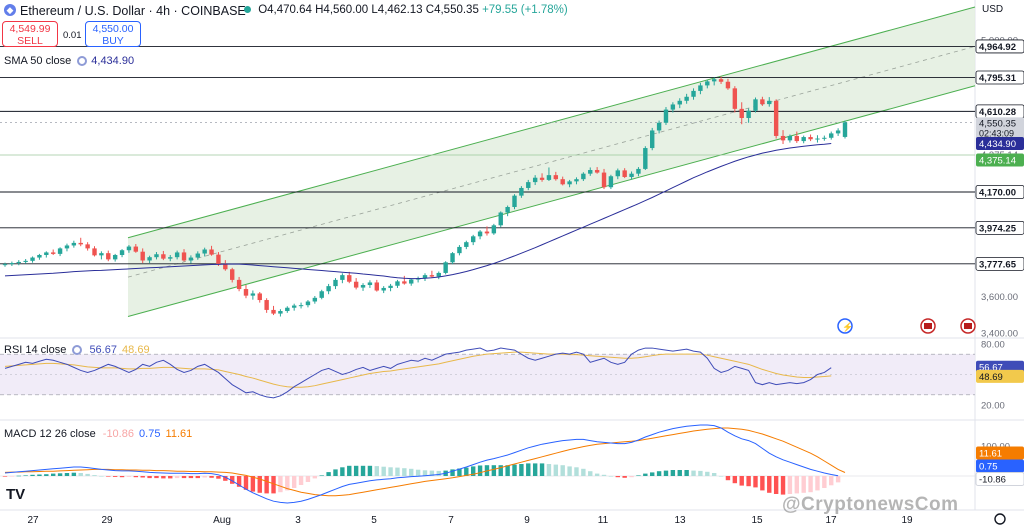 This screenshot has height=530, width=1024. I want to click on sell-button: 4,549.99 SELL, so click(30, 34).